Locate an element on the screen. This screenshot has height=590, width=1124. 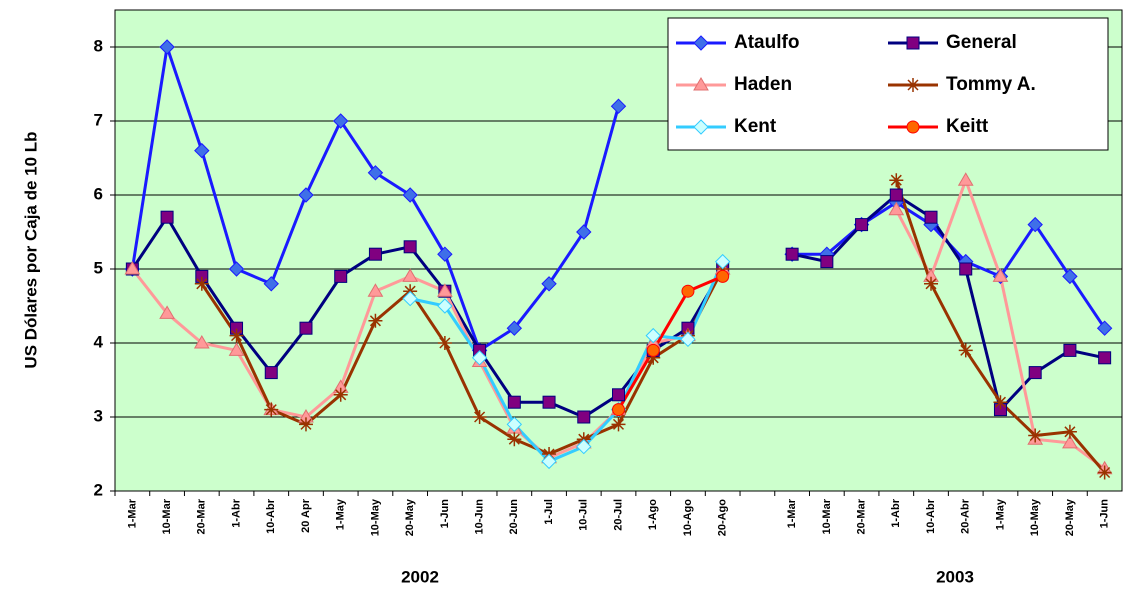
legend-label: General is located at coordinates (981, 42).